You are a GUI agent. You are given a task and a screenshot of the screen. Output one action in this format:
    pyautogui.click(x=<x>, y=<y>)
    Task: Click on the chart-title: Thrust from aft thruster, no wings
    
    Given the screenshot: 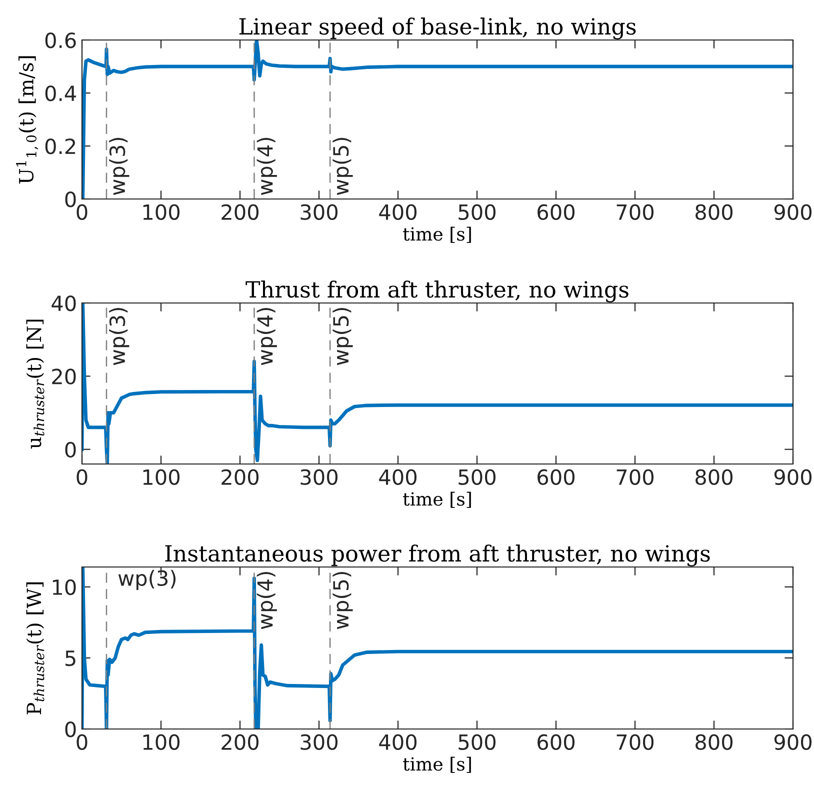 What is the action you would take?
    pyautogui.click(x=437, y=291)
    